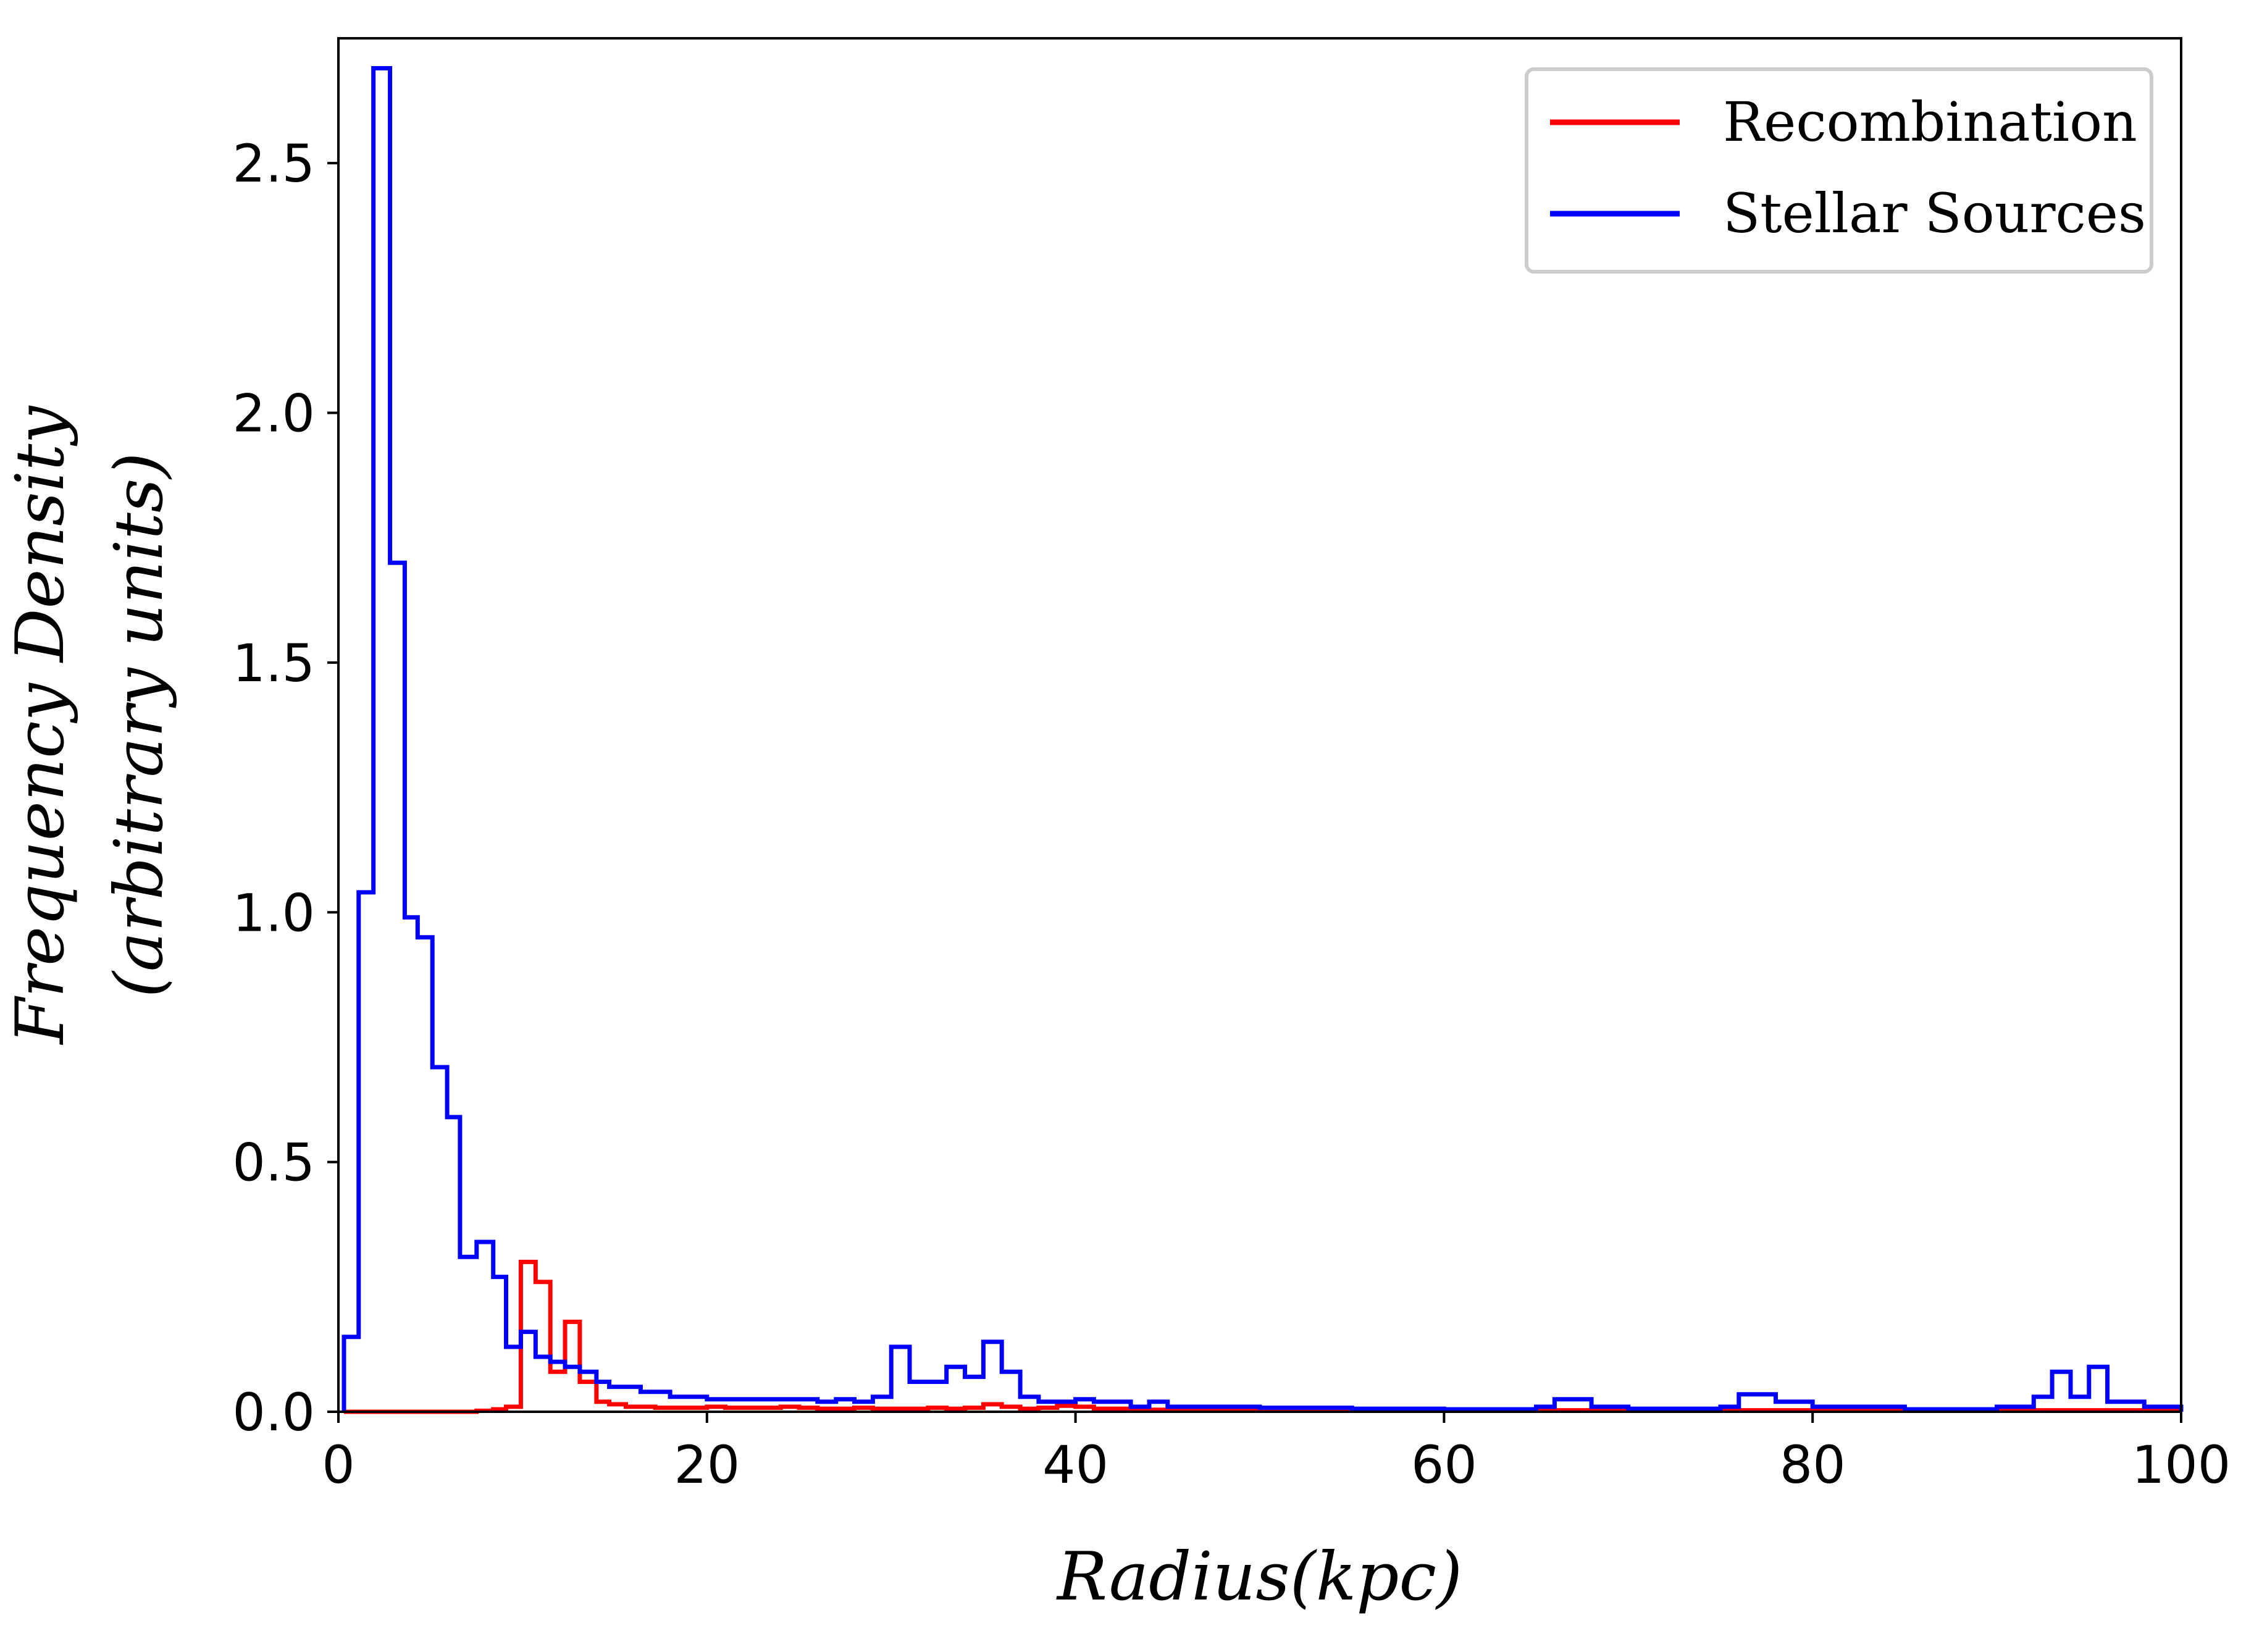  Describe the element at coordinates (1930, 122) in the screenshot. I see `legend-label-recombination: Recombination` at that location.